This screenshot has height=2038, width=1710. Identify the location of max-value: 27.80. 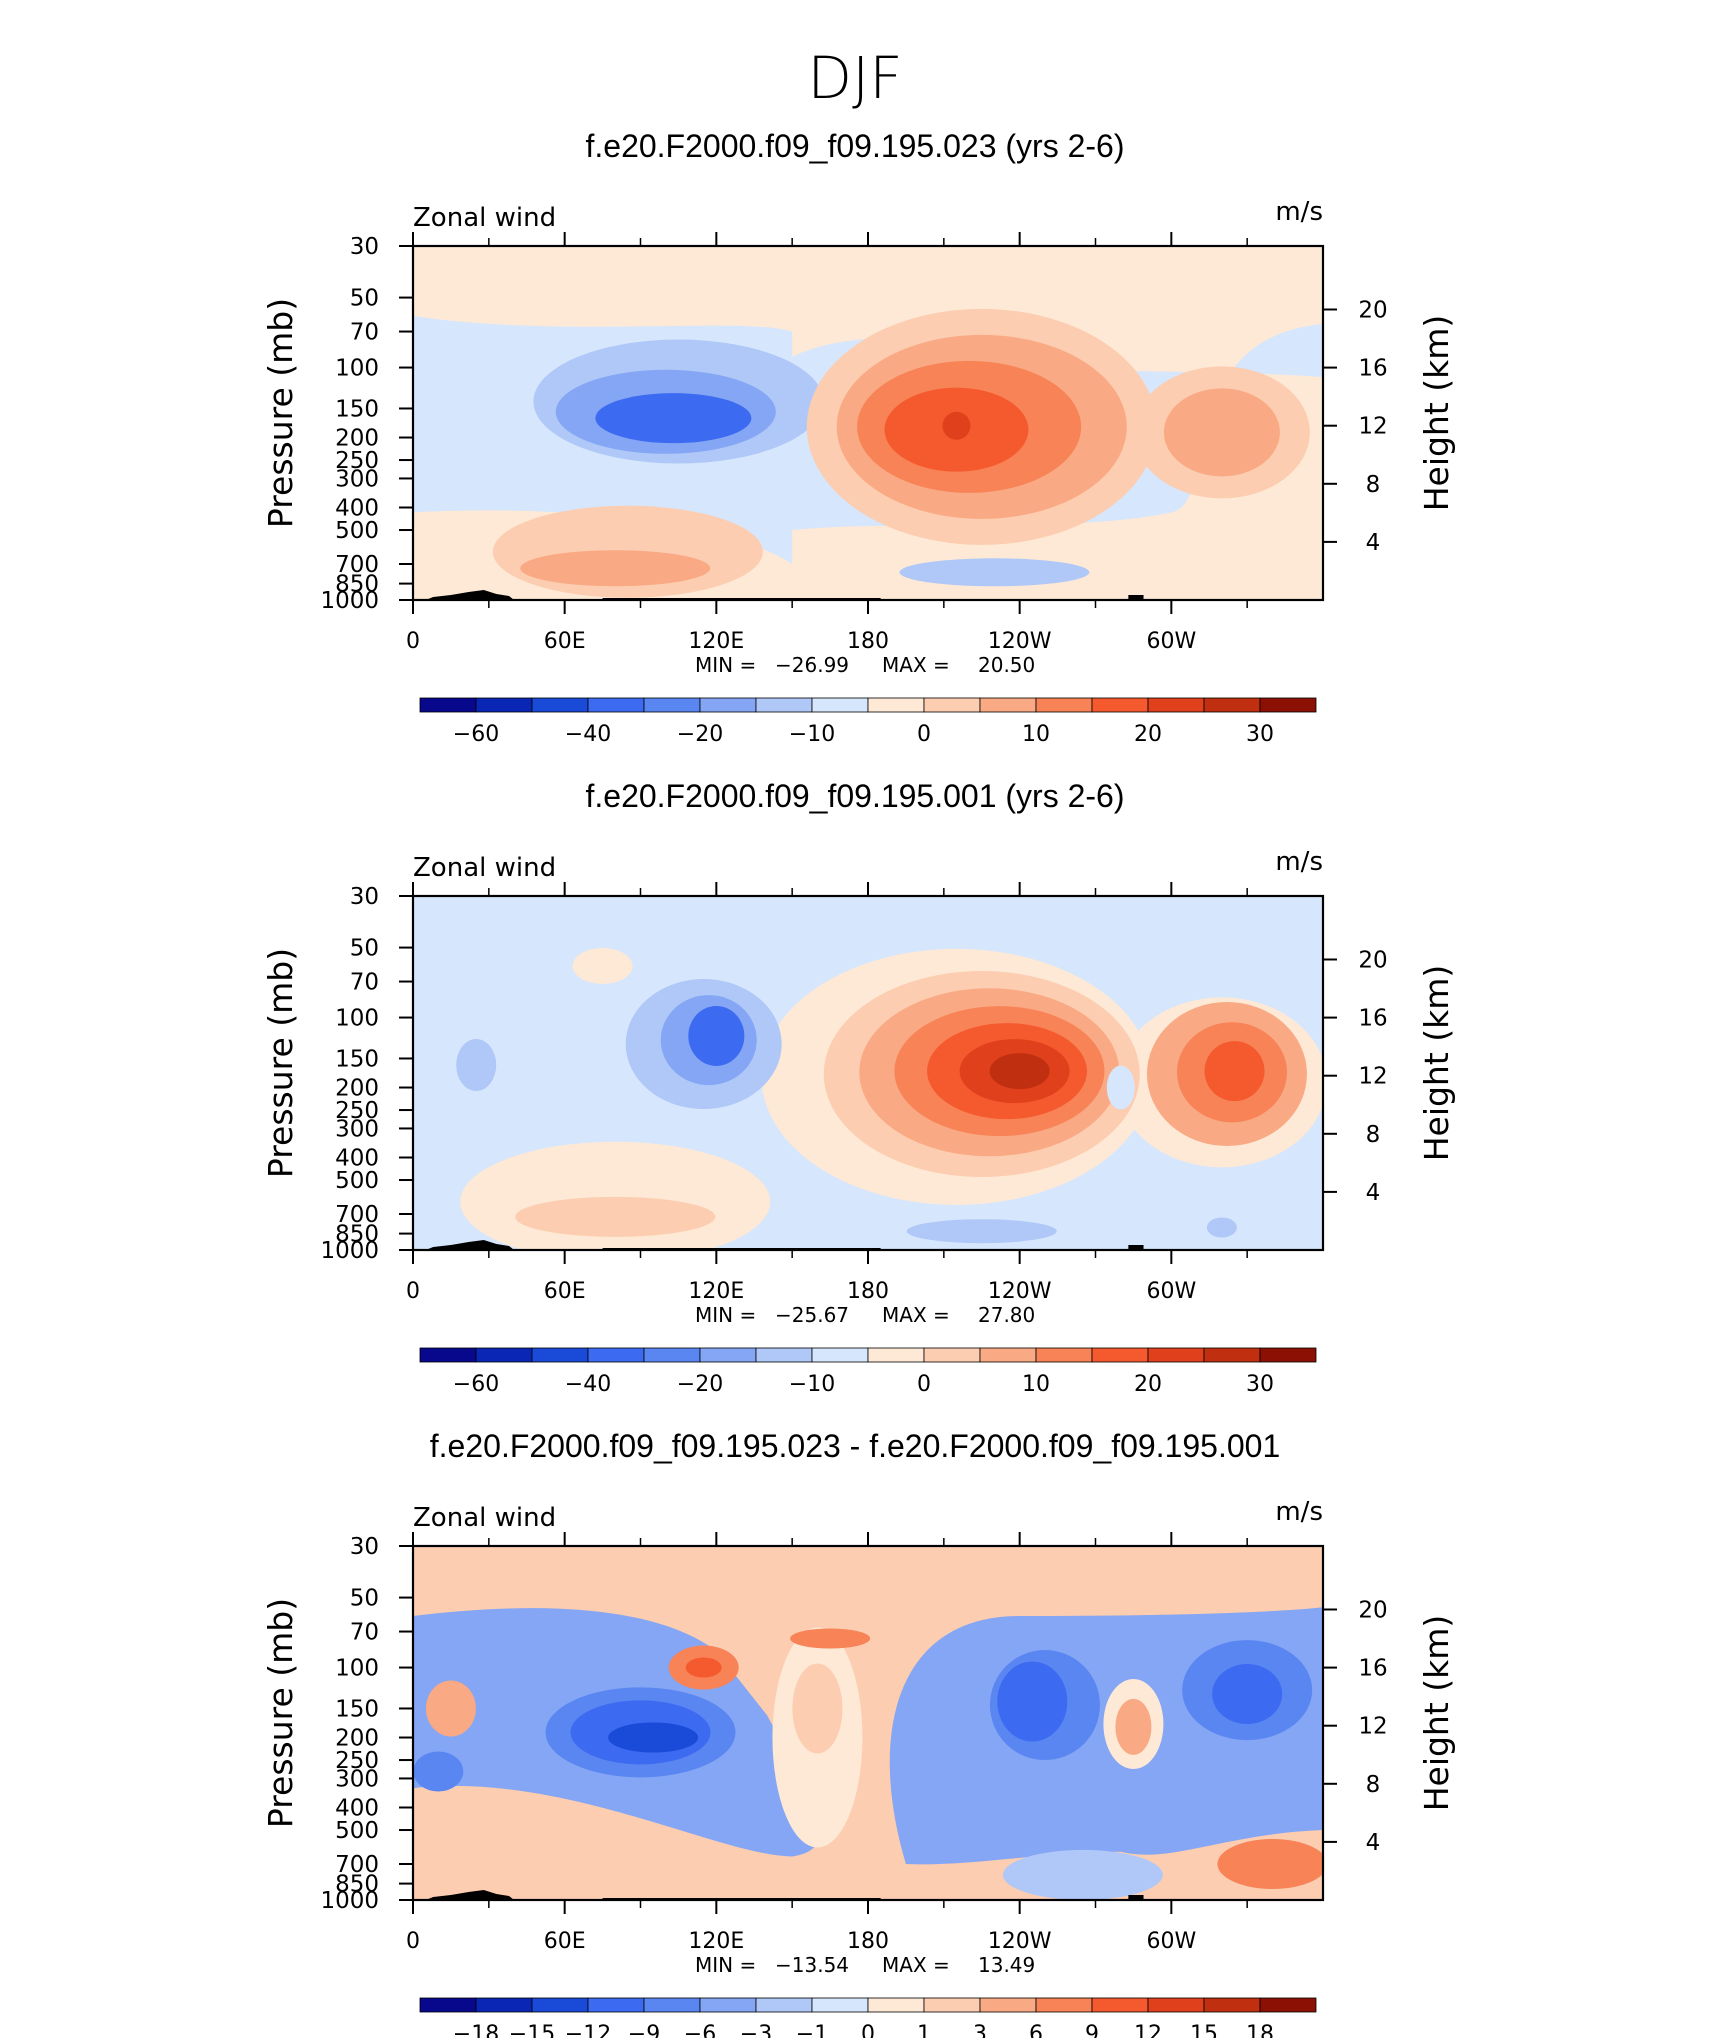
(1006, 1315).